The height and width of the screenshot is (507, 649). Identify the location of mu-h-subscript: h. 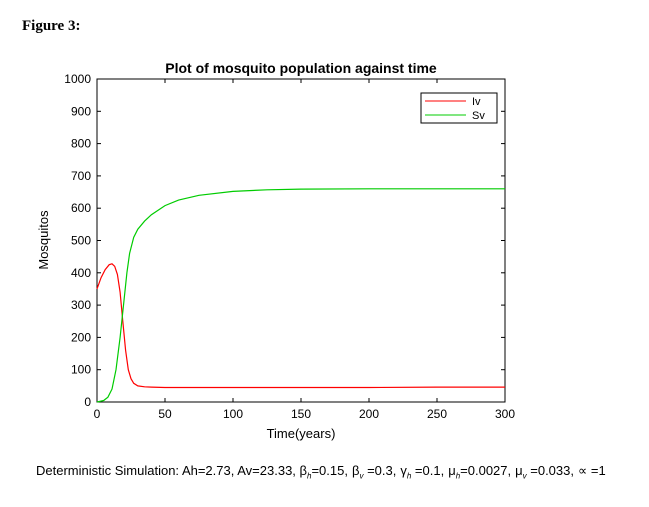
(458, 476).